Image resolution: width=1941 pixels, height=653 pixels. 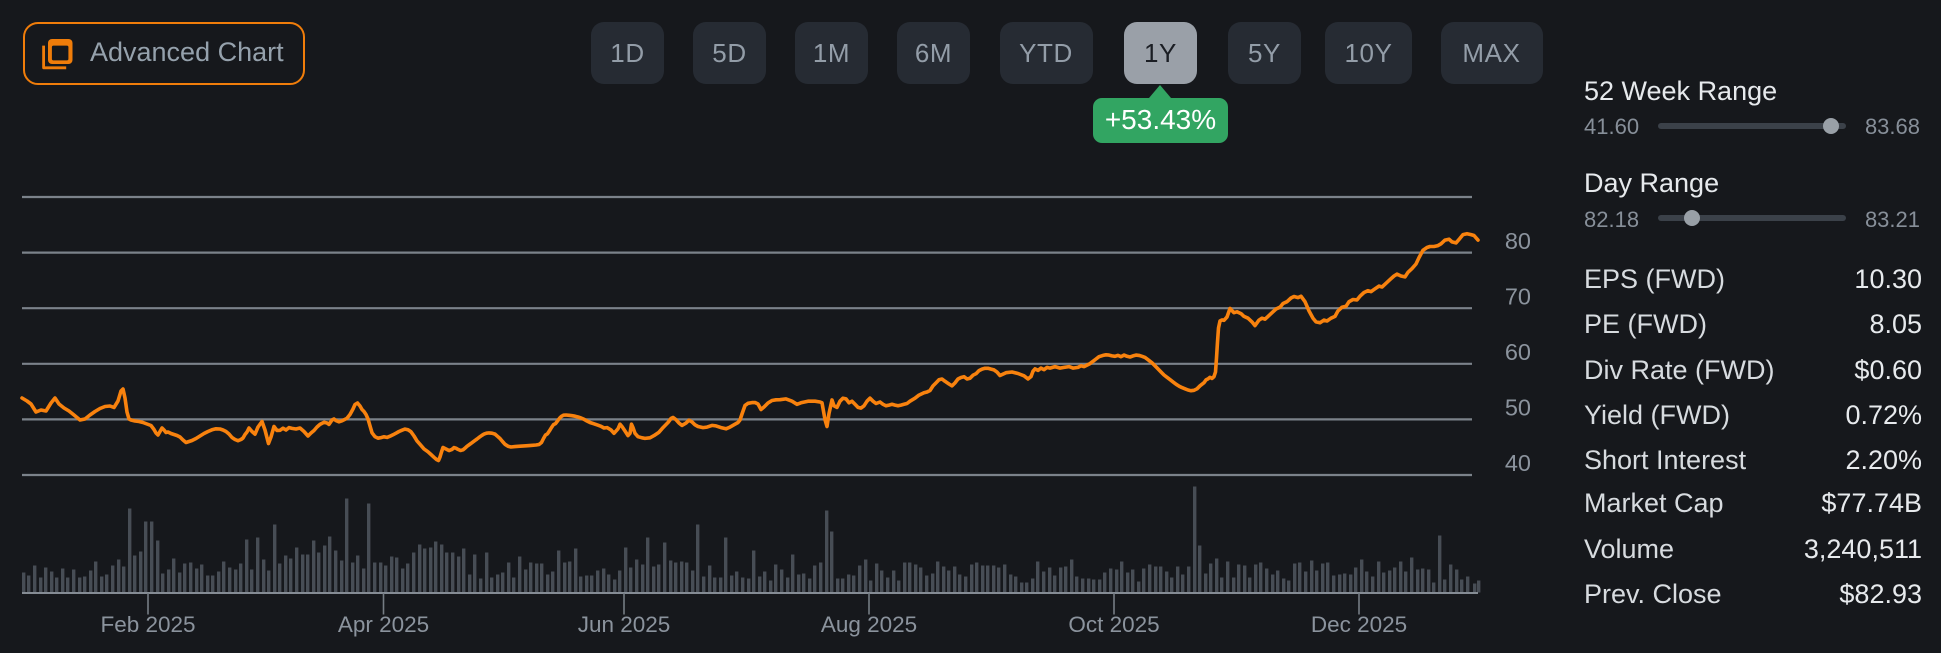 What do you see at coordinates (624, 624) in the screenshot?
I see `svg-text: Jun 2025` at bounding box center [624, 624].